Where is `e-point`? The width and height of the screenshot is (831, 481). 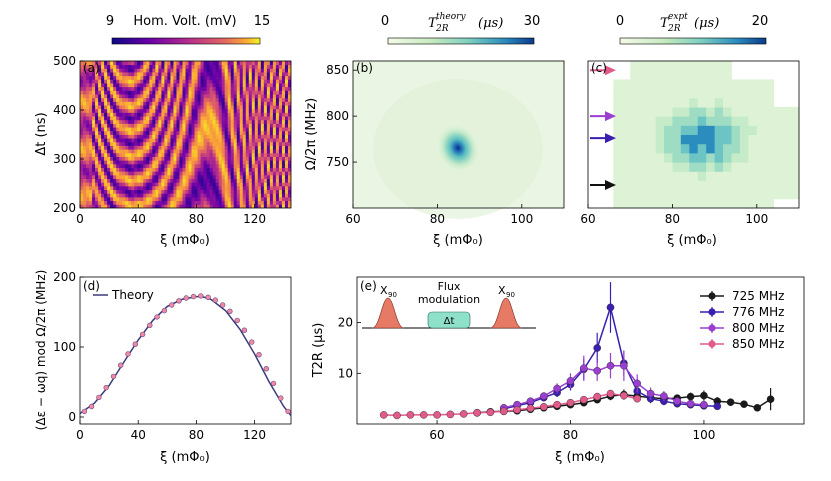 e-point is located at coordinates (770, 399).